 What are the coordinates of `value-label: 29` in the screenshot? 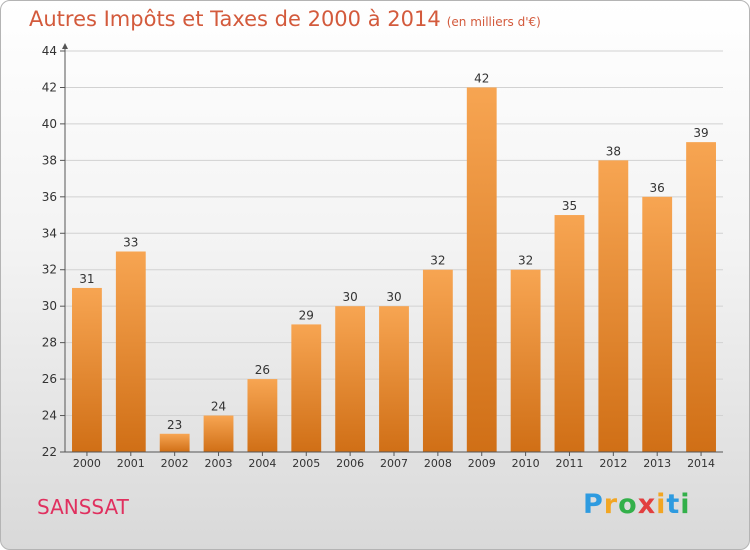 It's located at (306, 315).